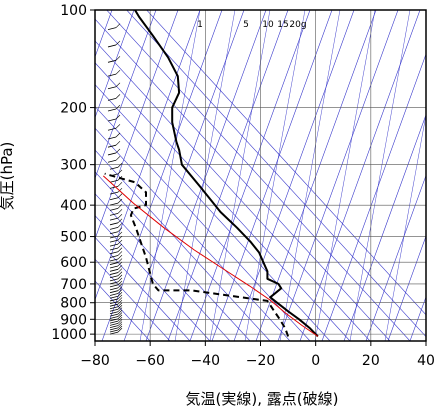 The height and width of the screenshot is (411, 436). I want to click on x-tick-label: 40, so click(426, 361).